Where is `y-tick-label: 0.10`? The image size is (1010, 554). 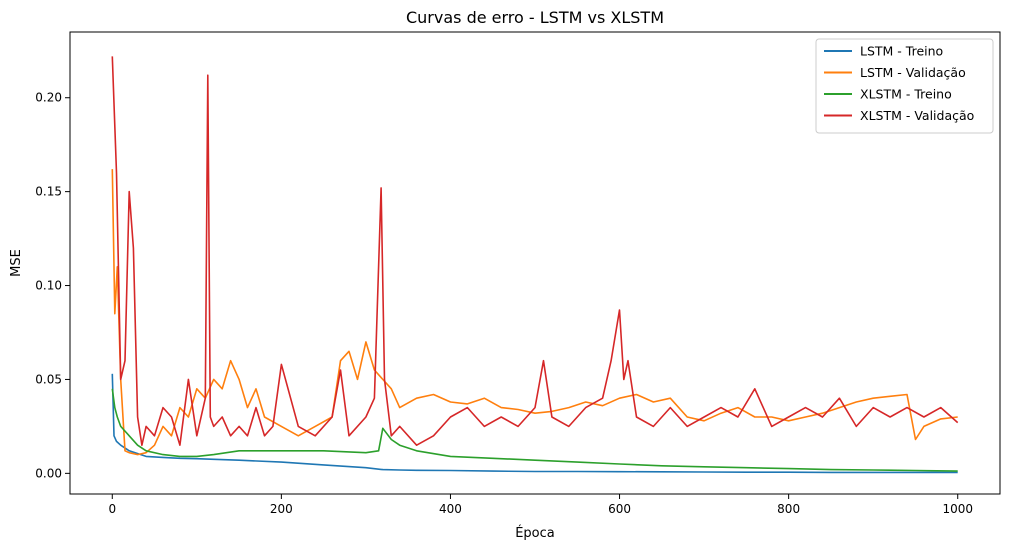
y-tick-label: 0.10 is located at coordinates (48, 286).